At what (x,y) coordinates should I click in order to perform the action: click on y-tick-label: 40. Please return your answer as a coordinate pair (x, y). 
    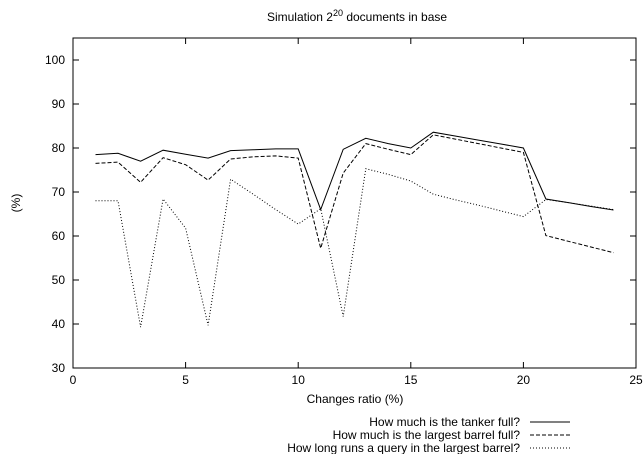
    Looking at the image, I should click on (59, 324).